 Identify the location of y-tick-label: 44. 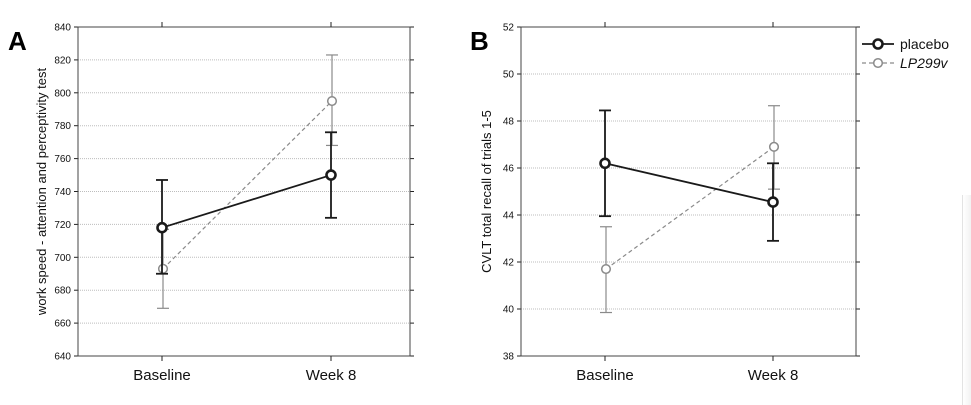
(509, 216).